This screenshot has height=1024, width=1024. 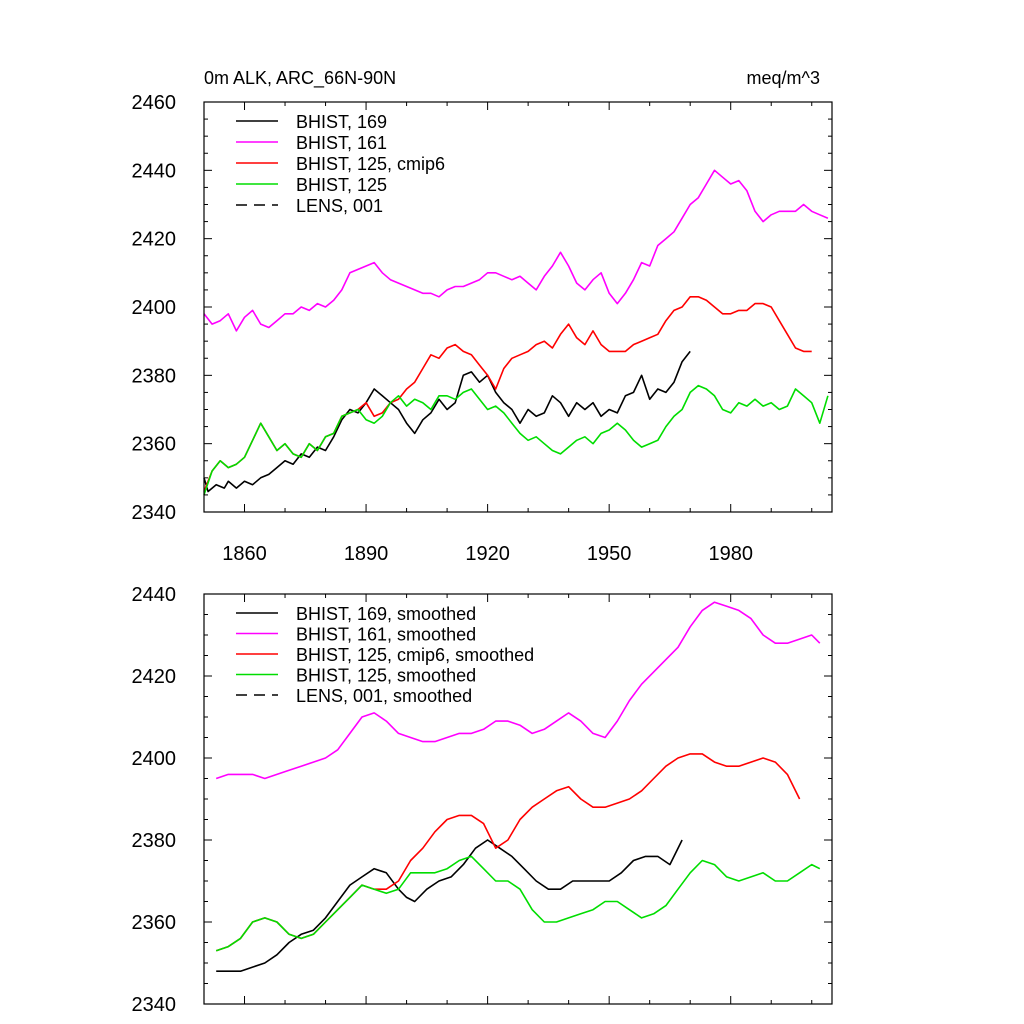 I want to click on legend-label: BHIST, 161, smoothed, so click(x=386, y=635).